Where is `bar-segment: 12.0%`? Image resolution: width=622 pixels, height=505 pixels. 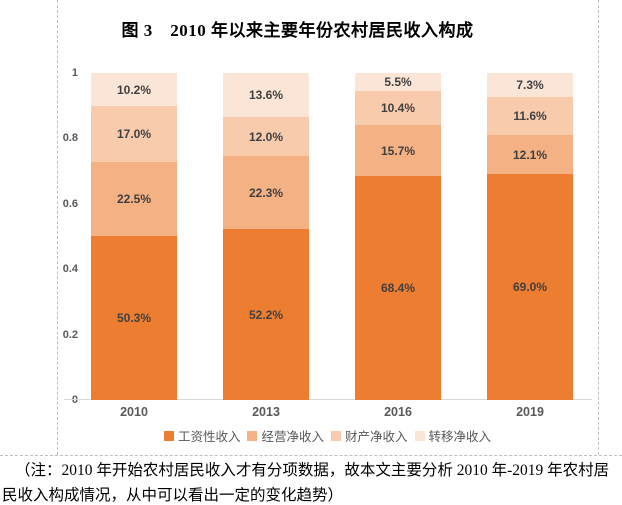 bar-segment: 12.0% is located at coordinates (266, 137).